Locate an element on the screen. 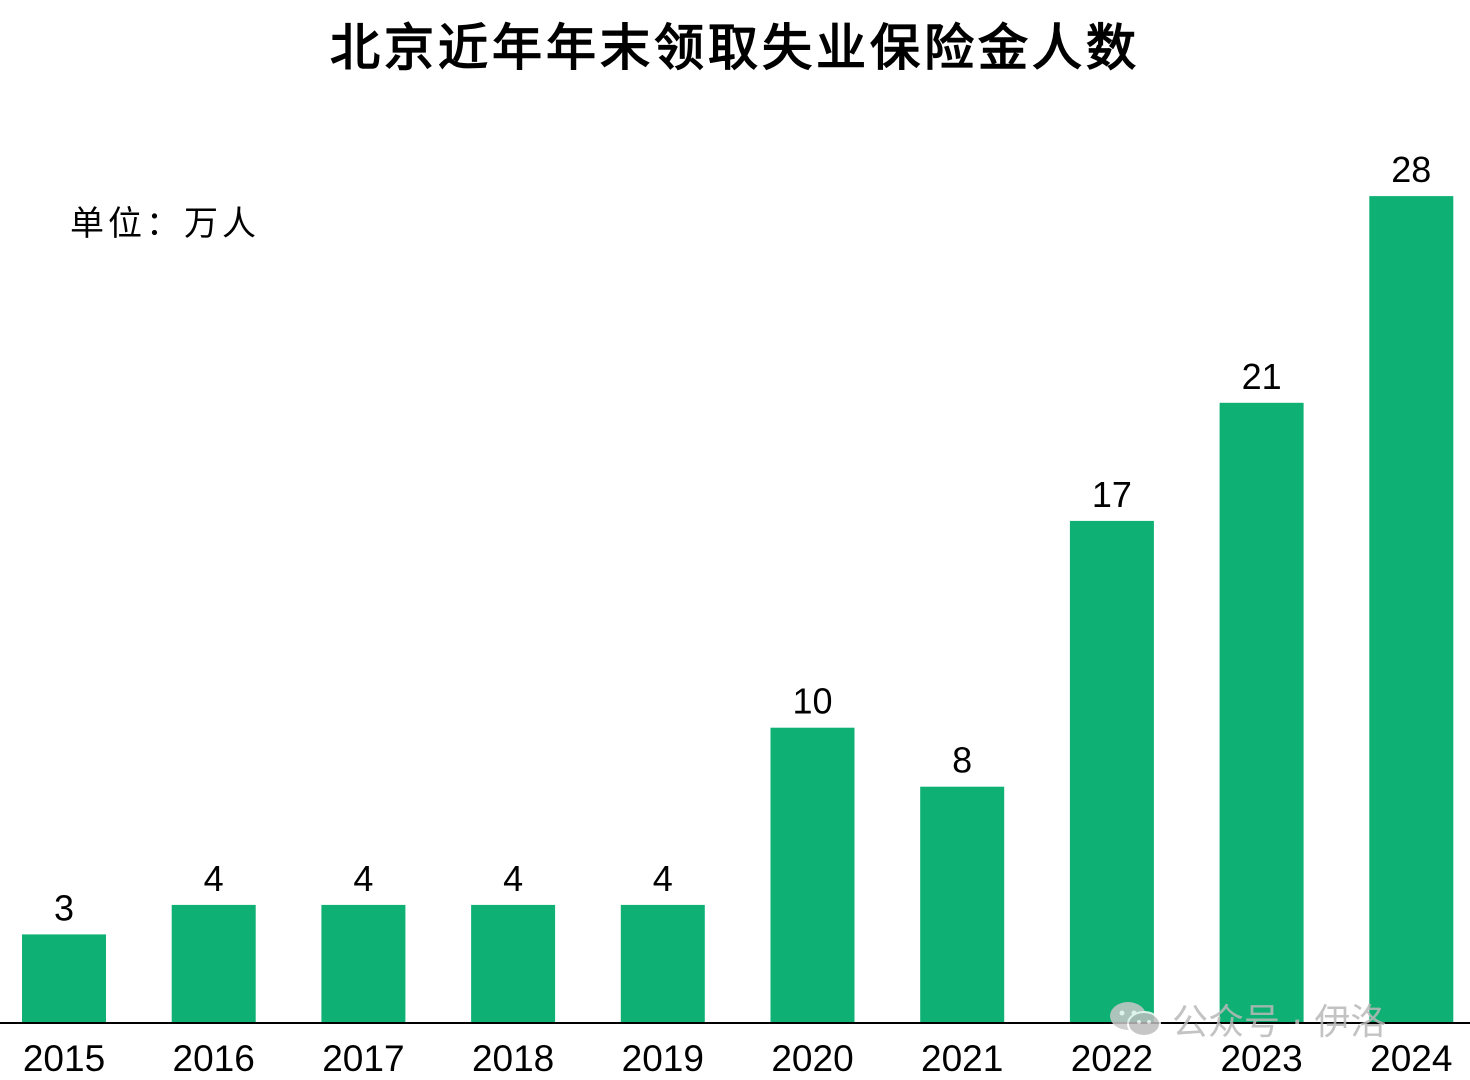 The width and height of the screenshot is (1470, 1080). chart-title: 北京近年年末领取失业保险金人数 is located at coordinates (735, 47).